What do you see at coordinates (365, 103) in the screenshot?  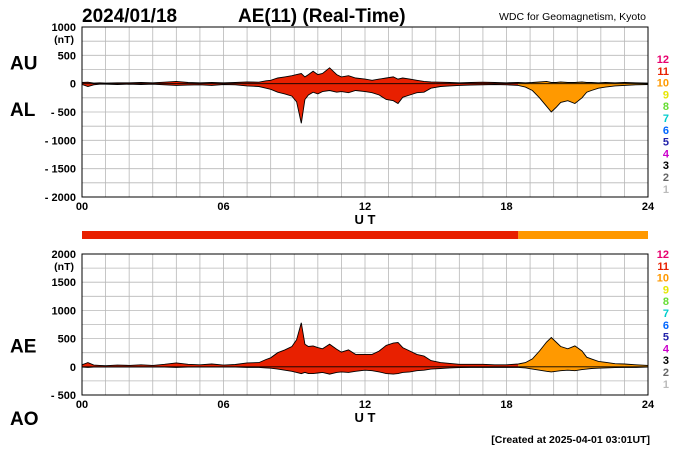 I see `series-line-al` at bounding box center [365, 103].